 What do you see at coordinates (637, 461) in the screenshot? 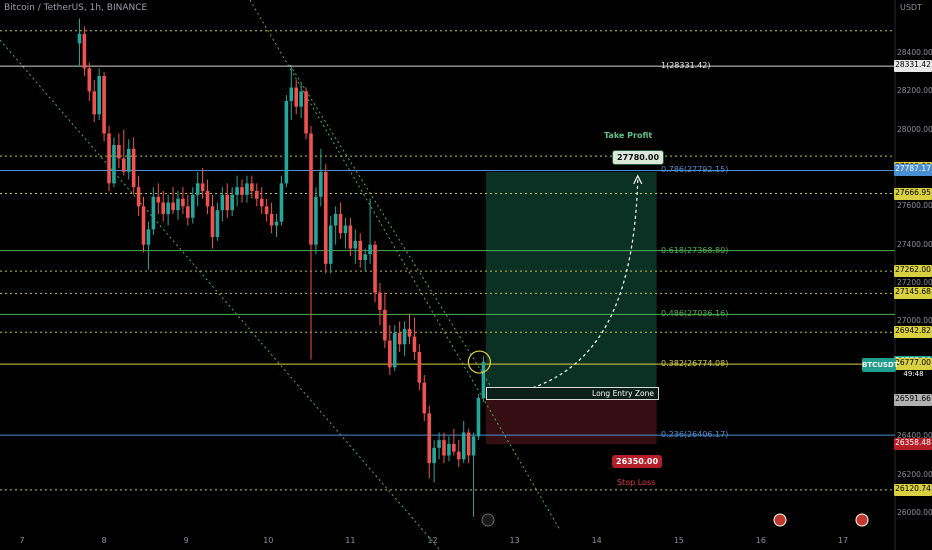
I see `stop-loss-value-badge: 26350.00` at bounding box center [637, 461].